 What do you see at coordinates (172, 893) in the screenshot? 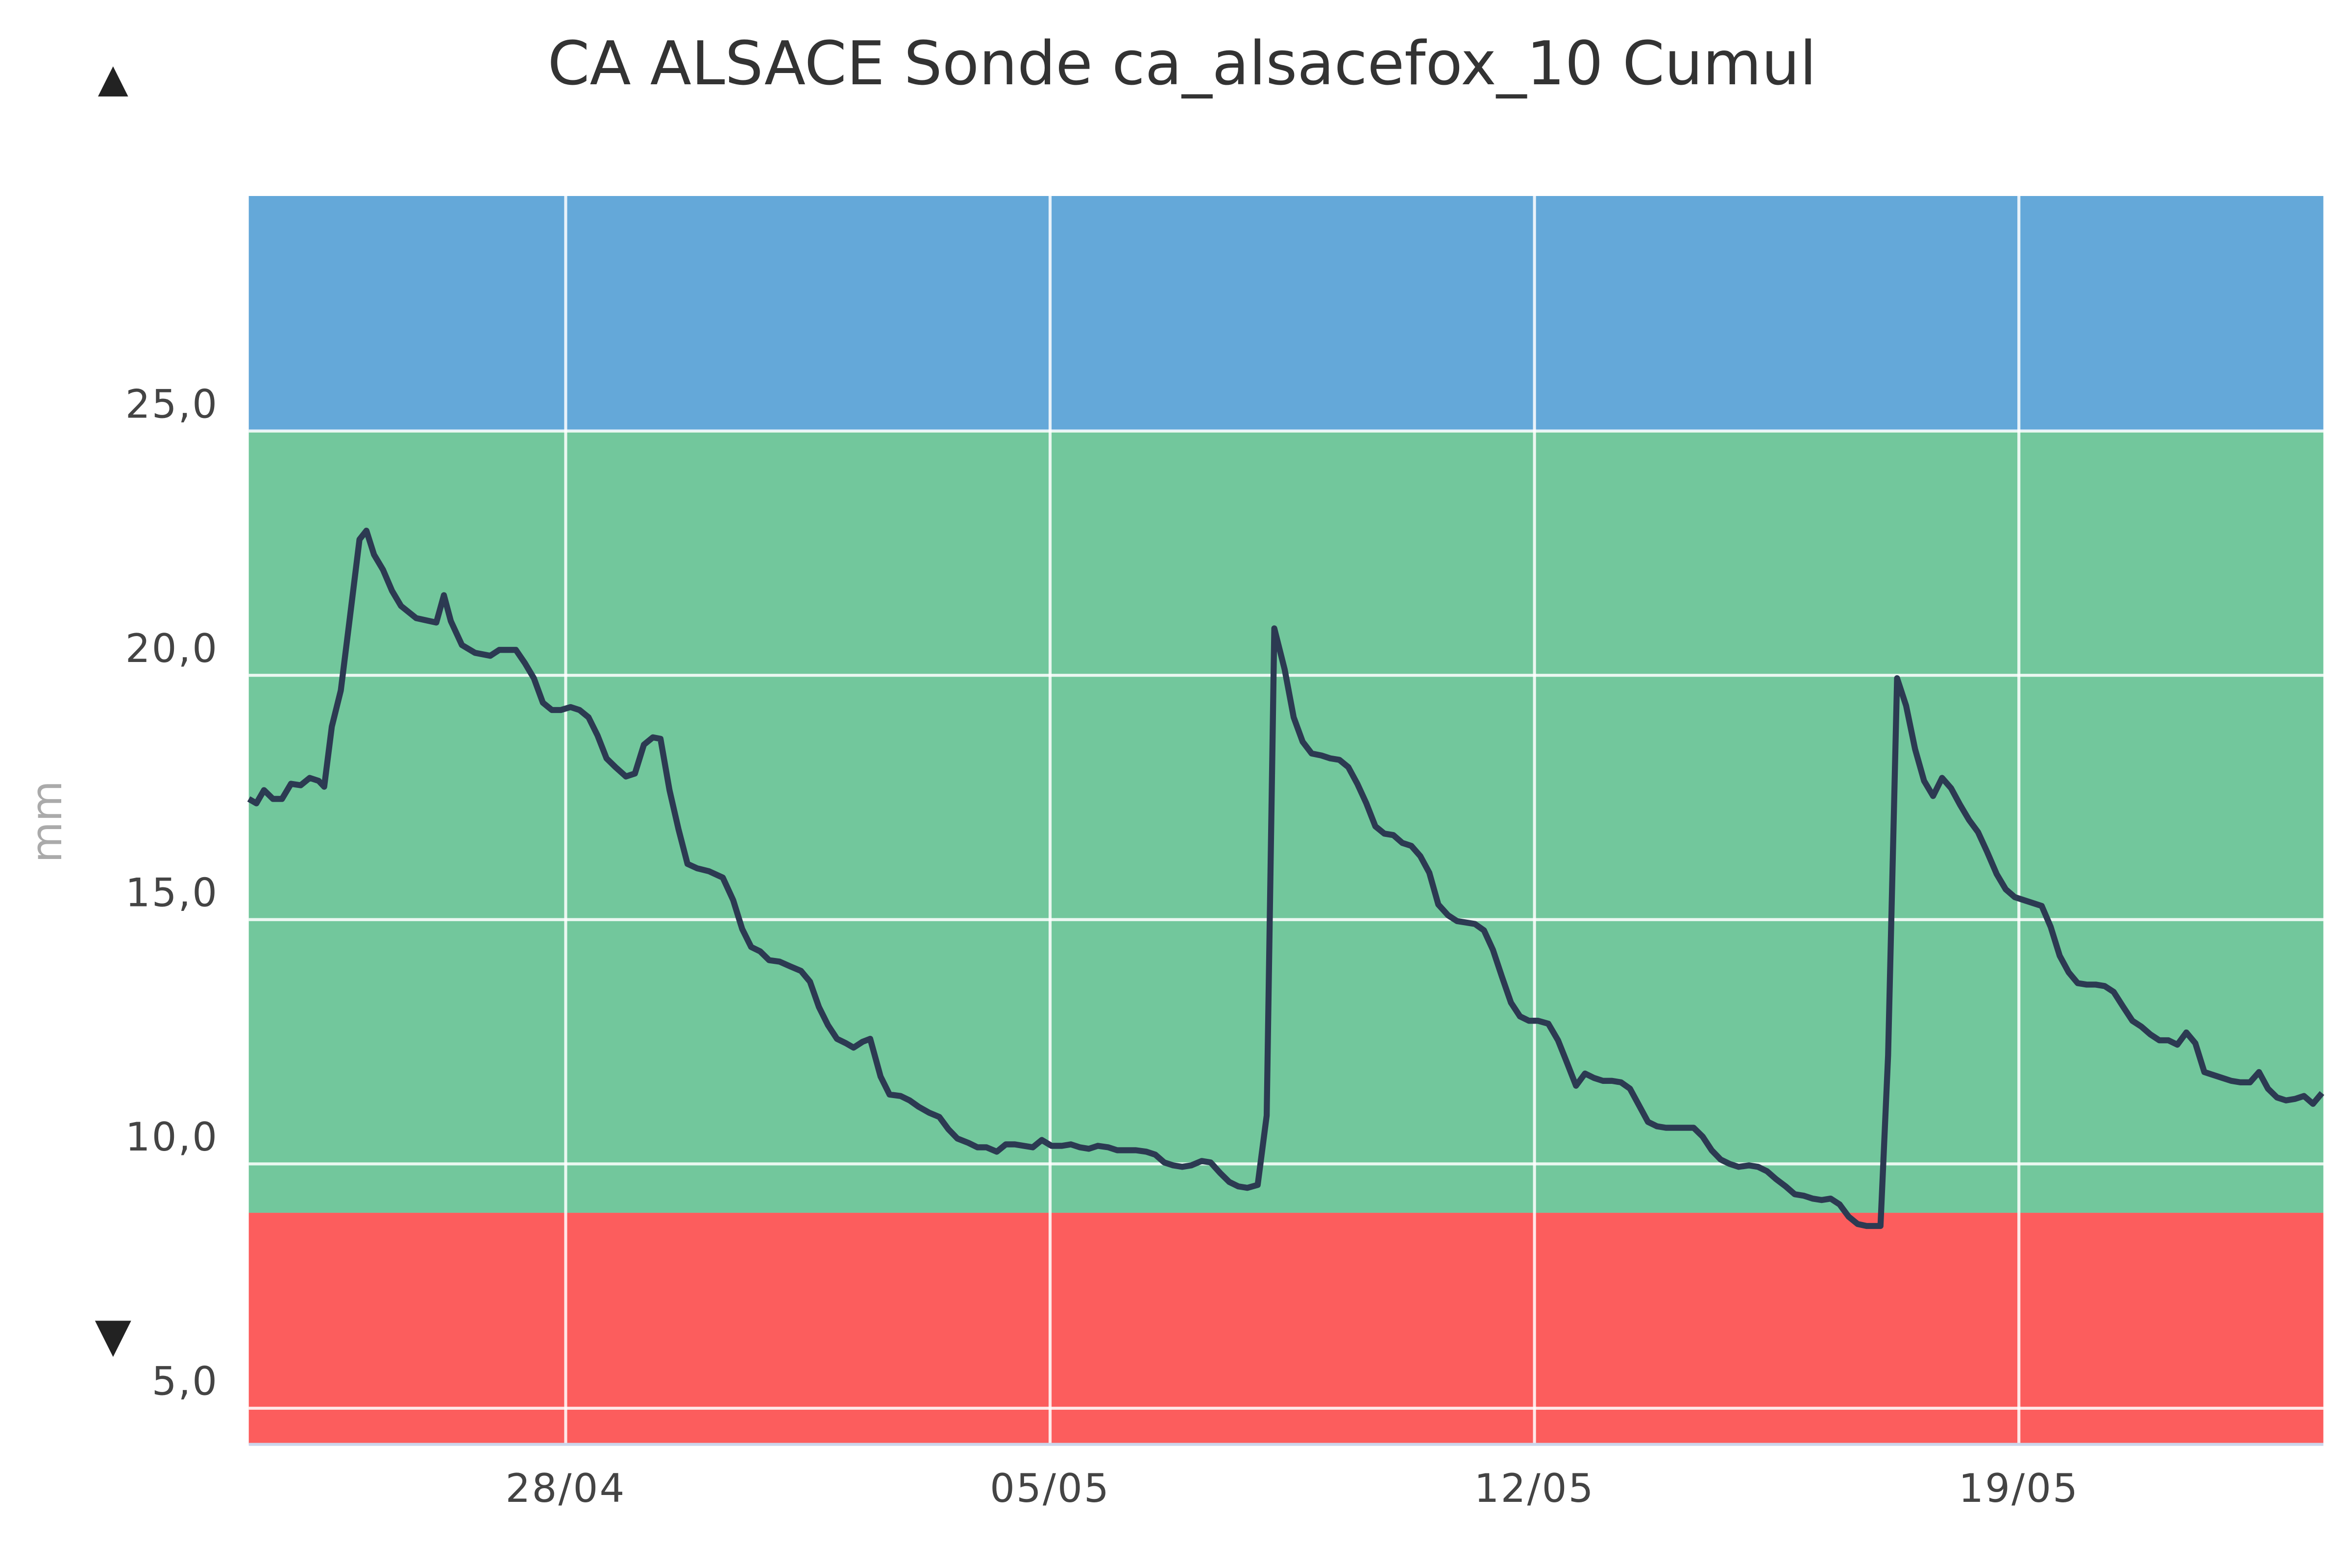
I see `y-tick-label: 15,0` at bounding box center [172, 893].